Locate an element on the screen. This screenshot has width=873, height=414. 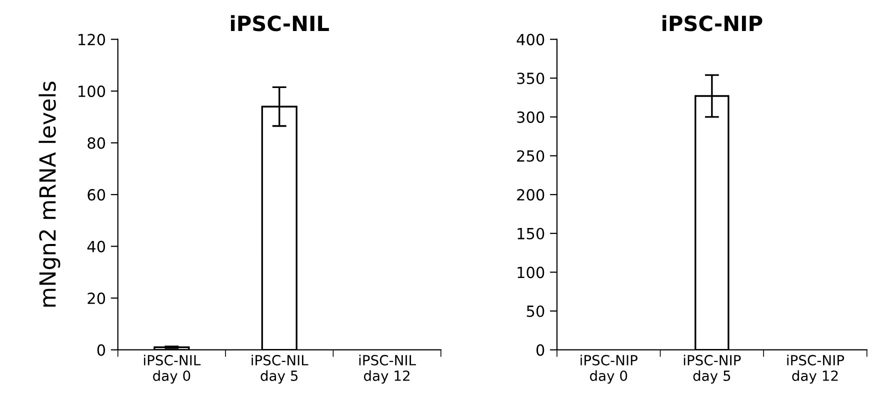
y-tick-label: 400 is located at coordinates (530, 40).